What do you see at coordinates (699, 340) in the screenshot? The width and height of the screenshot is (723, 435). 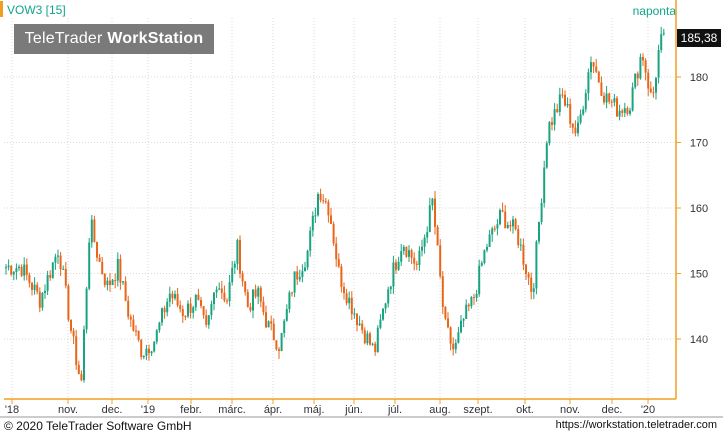 I see `y-tick-label: 140` at bounding box center [699, 340].